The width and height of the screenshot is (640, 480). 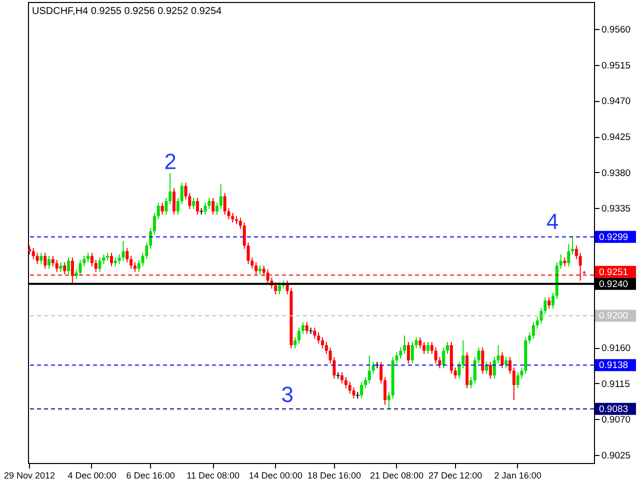 What do you see at coordinates (334, 475) in the screenshot?
I see `x-tick-label: 18 Dec 16:00` at bounding box center [334, 475].